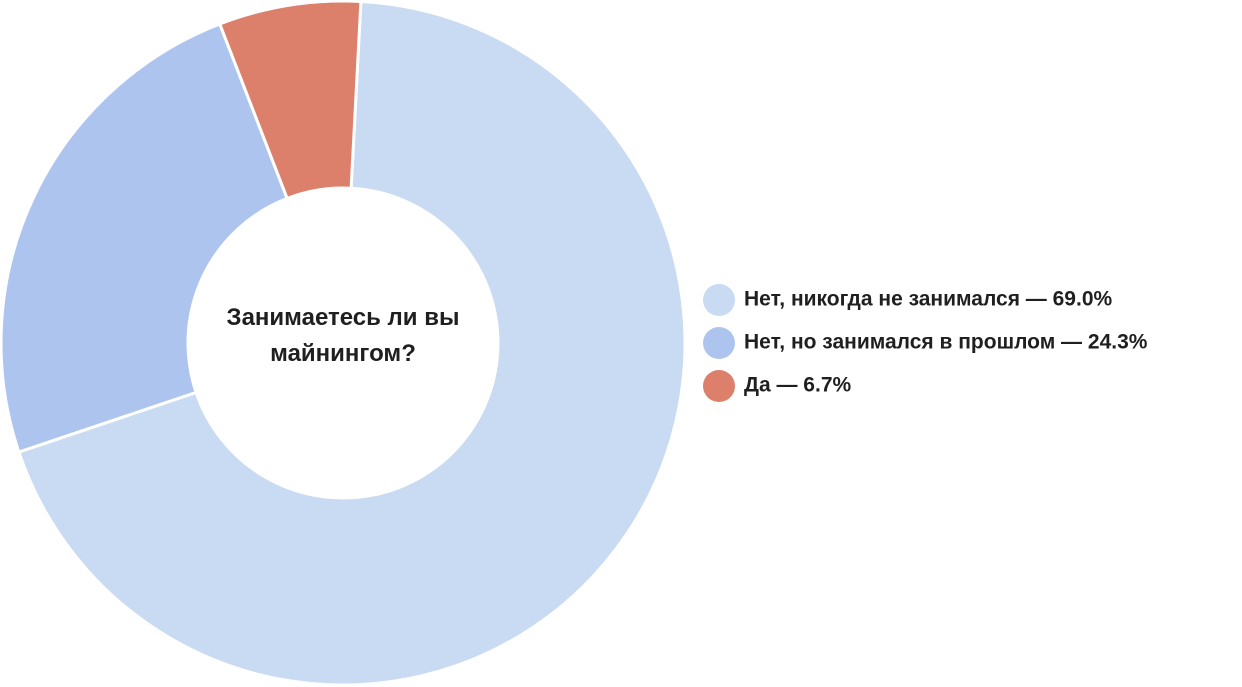  What do you see at coordinates (928, 299) in the screenshot?
I see `legend-label: Нет, никогда не занимался — 69.0%` at bounding box center [928, 299].